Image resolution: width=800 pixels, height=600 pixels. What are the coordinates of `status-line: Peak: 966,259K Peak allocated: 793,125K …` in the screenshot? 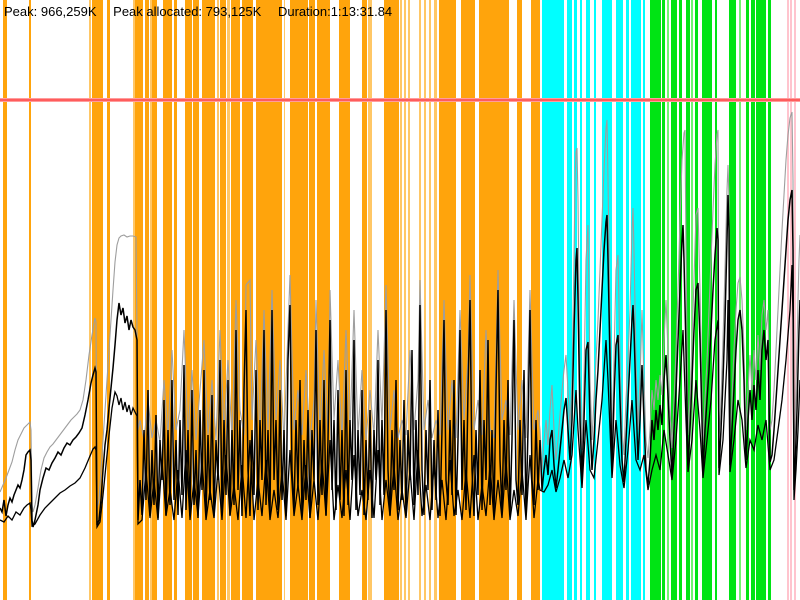 It's located at (198, 12).